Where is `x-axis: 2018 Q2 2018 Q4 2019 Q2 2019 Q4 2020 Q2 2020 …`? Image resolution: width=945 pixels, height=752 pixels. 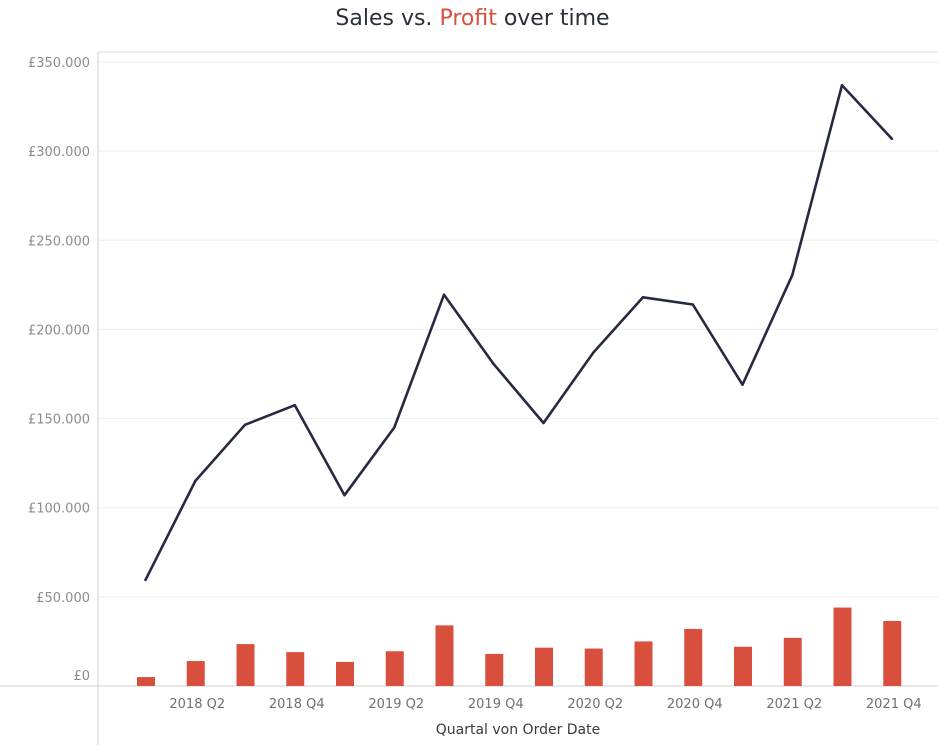
x-axis: 2018 Q2 2018 Q4 2019 Q2 2019 Q4 2020 Q2 2020 … is located at coordinates (545, 704).